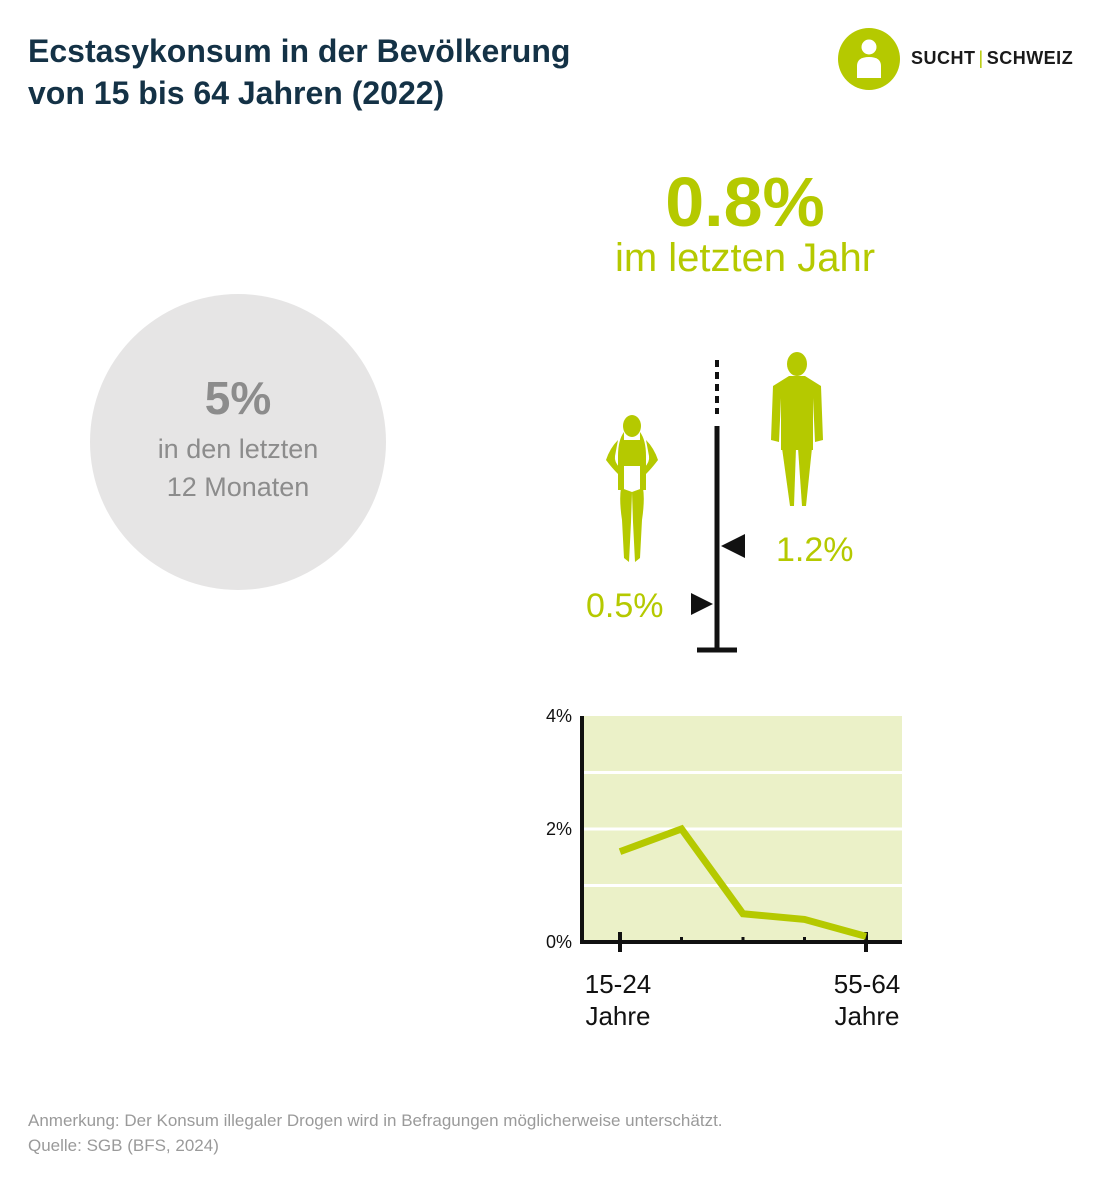 The width and height of the screenshot is (1096, 1188). What do you see at coordinates (238, 398) in the screenshot?
I see `circle-value: 5%` at bounding box center [238, 398].